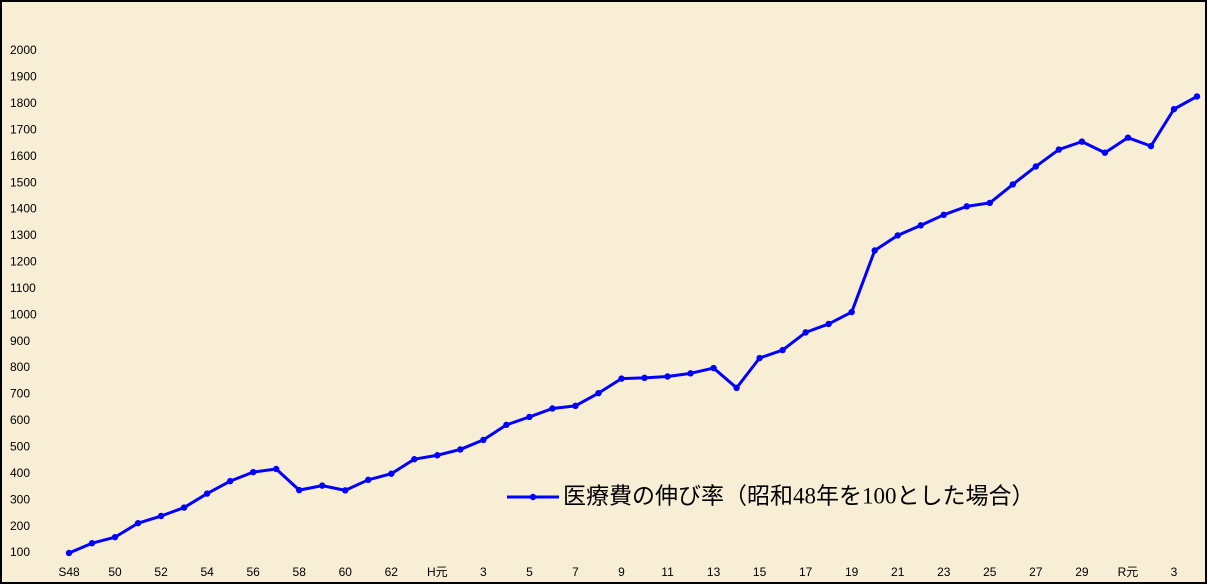 The height and width of the screenshot is (585, 1208). I want to click on x-tick-label: 52, so click(161, 572).